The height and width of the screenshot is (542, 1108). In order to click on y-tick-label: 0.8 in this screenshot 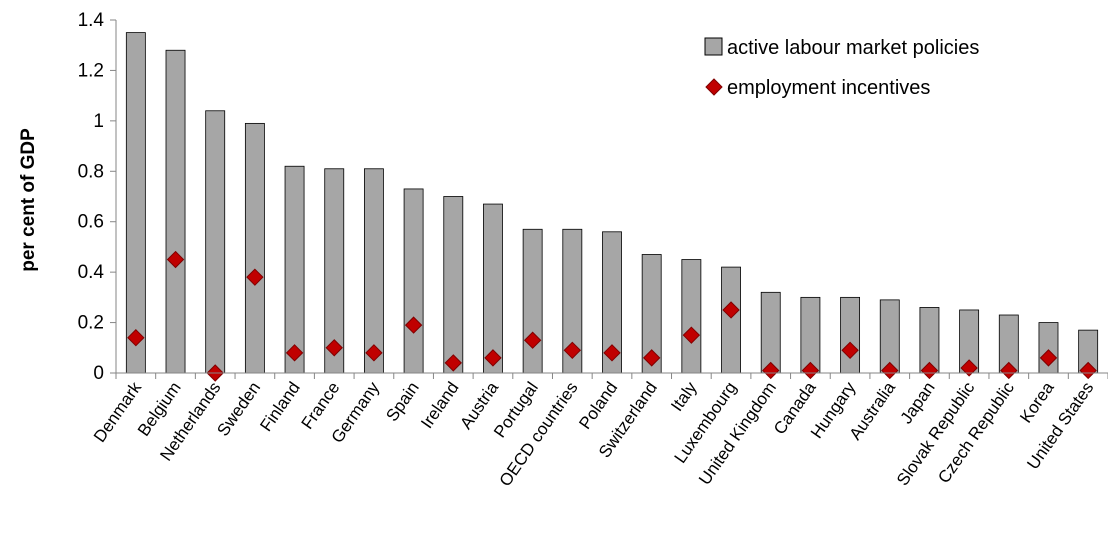, I will do `click(91, 171)`.